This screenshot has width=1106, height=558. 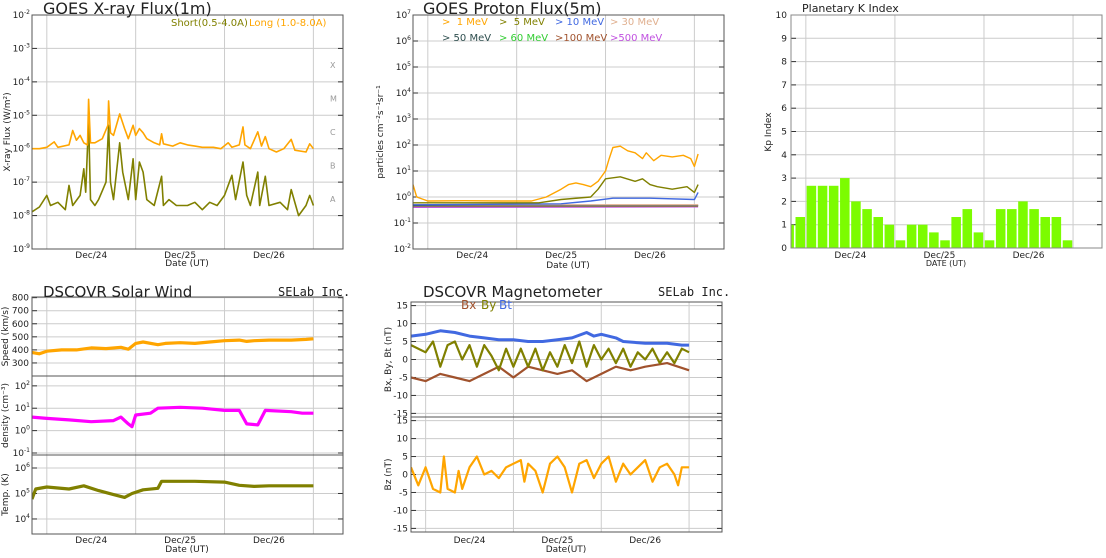 I want to click on series-density, so click(x=173, y=417).